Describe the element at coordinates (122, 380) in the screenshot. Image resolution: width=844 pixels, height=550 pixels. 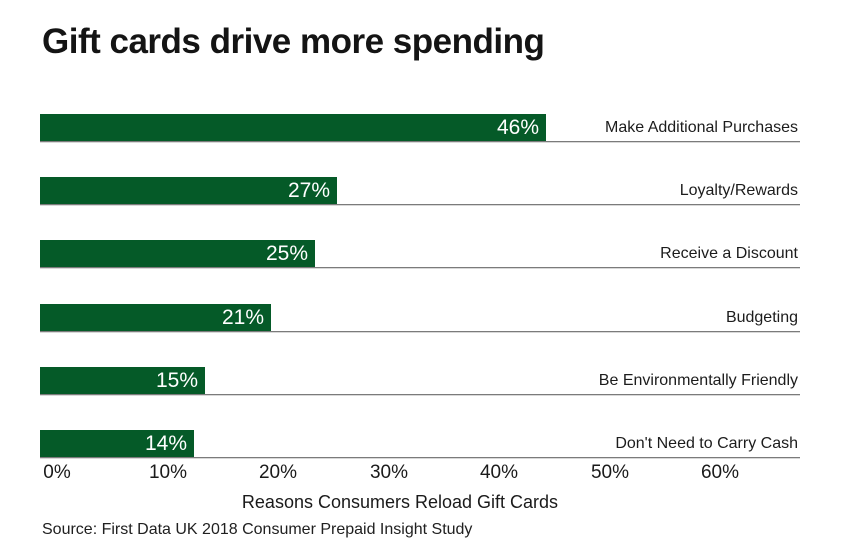
I see `bar-4: 15%` at that location.